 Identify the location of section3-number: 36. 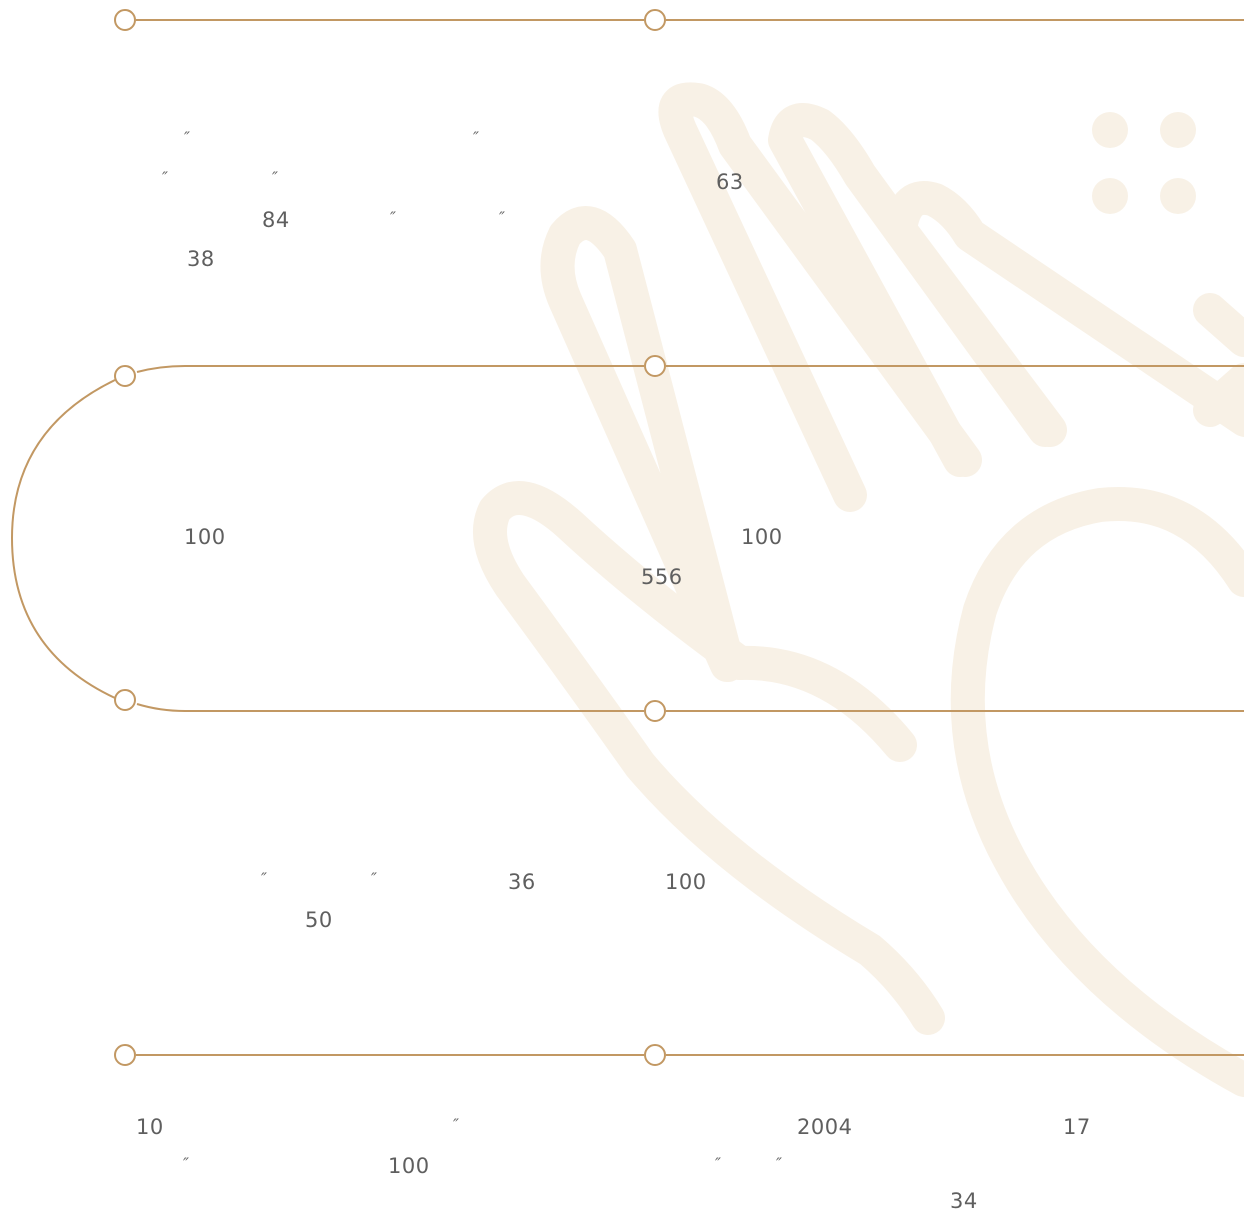
(522, 882).